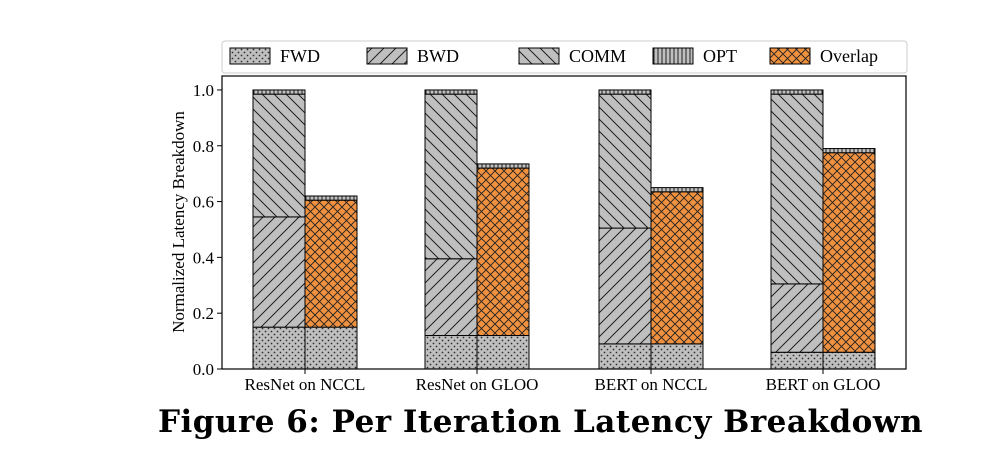  Describe the element at coordinates (451, 297) in the screenshot. I see `bar-resnet-on-gloo-non-overlap-bwd` at that location.